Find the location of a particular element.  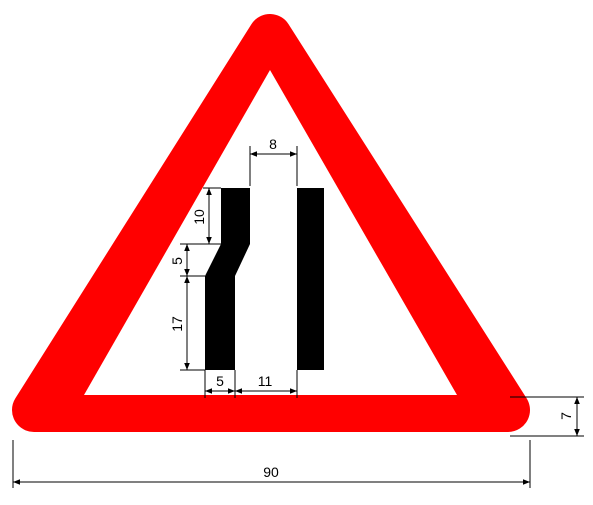

dimension-label-straight-top: 10 is located at coordinates (199, 217).